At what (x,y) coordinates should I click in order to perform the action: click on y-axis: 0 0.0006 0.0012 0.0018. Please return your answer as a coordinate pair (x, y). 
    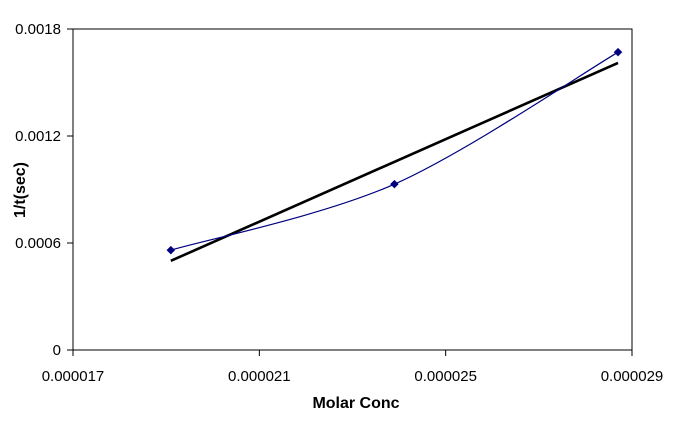
    Looking at the image, I should click on (44, 190).